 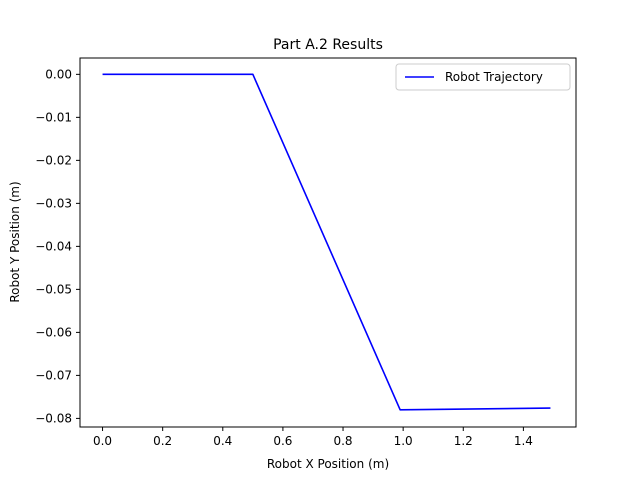 What do you see at coordinates (53, 375) in the screenshot?
I see `y-tick-label: −0.07` at bounding box center [53, 375].